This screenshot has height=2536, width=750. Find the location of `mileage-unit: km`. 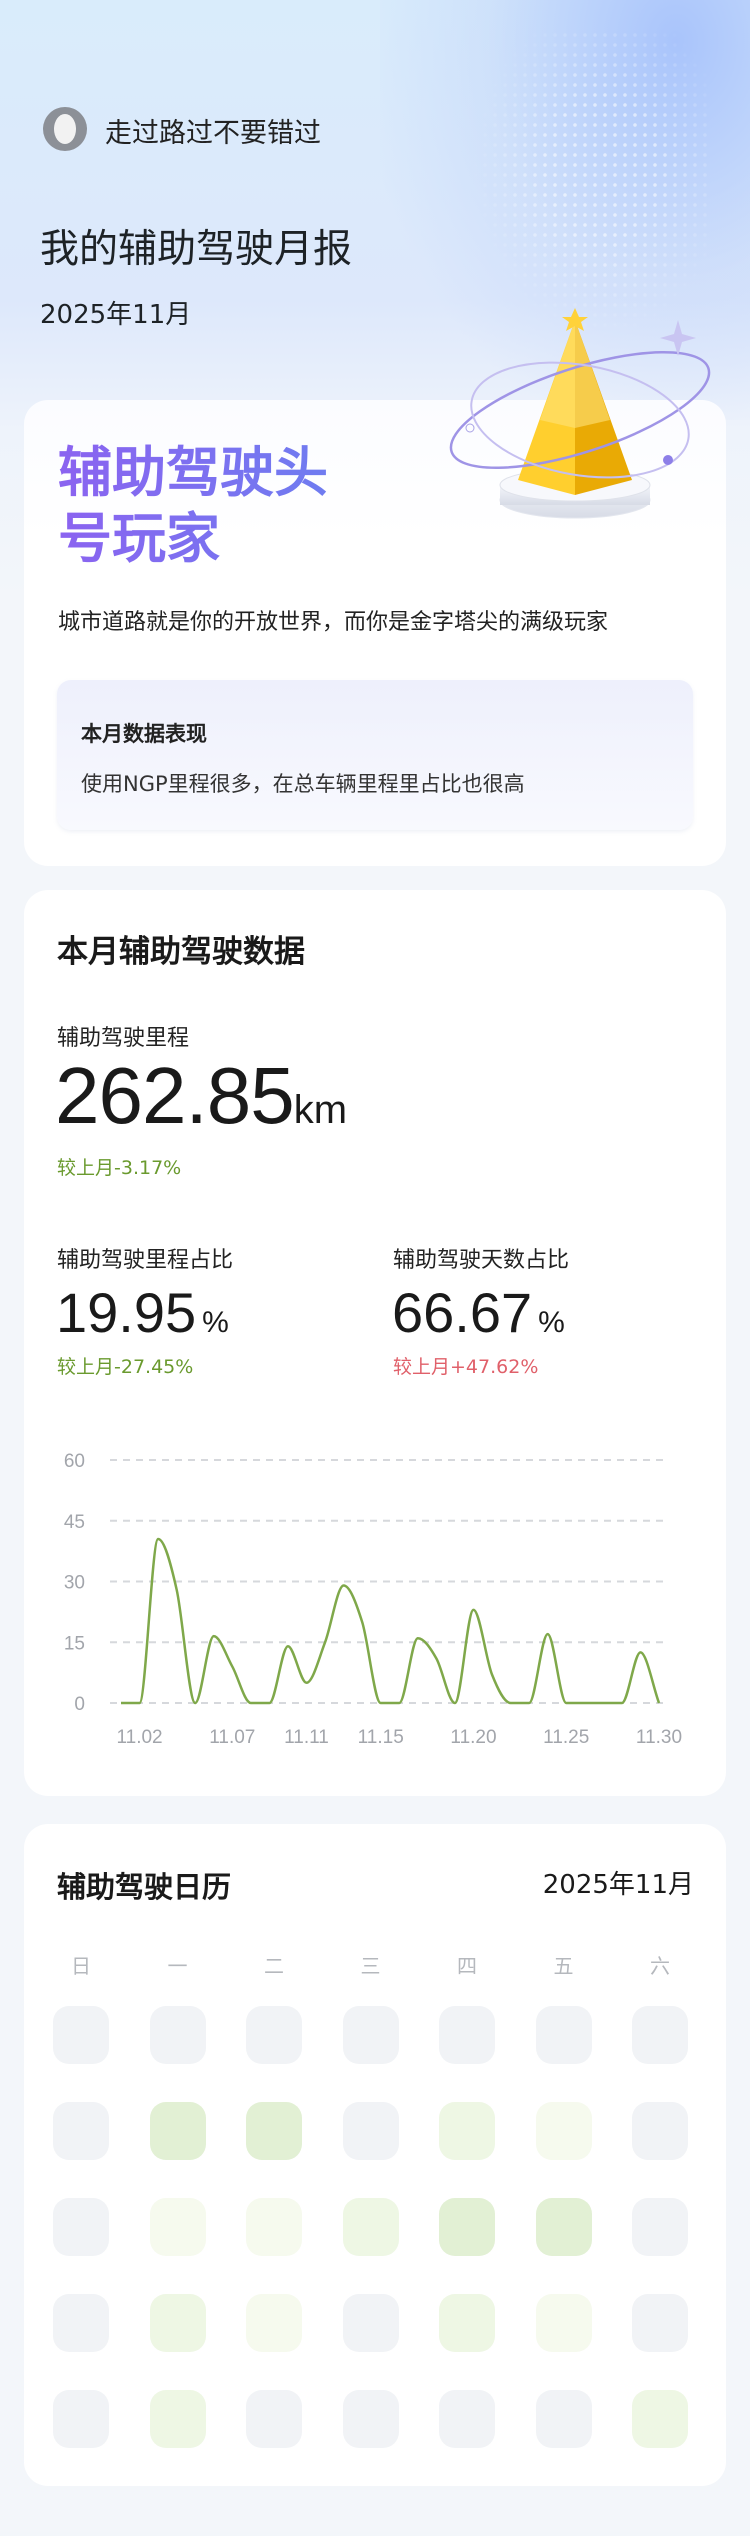

mileage-unit: km is located at coordinates (320, 1110).